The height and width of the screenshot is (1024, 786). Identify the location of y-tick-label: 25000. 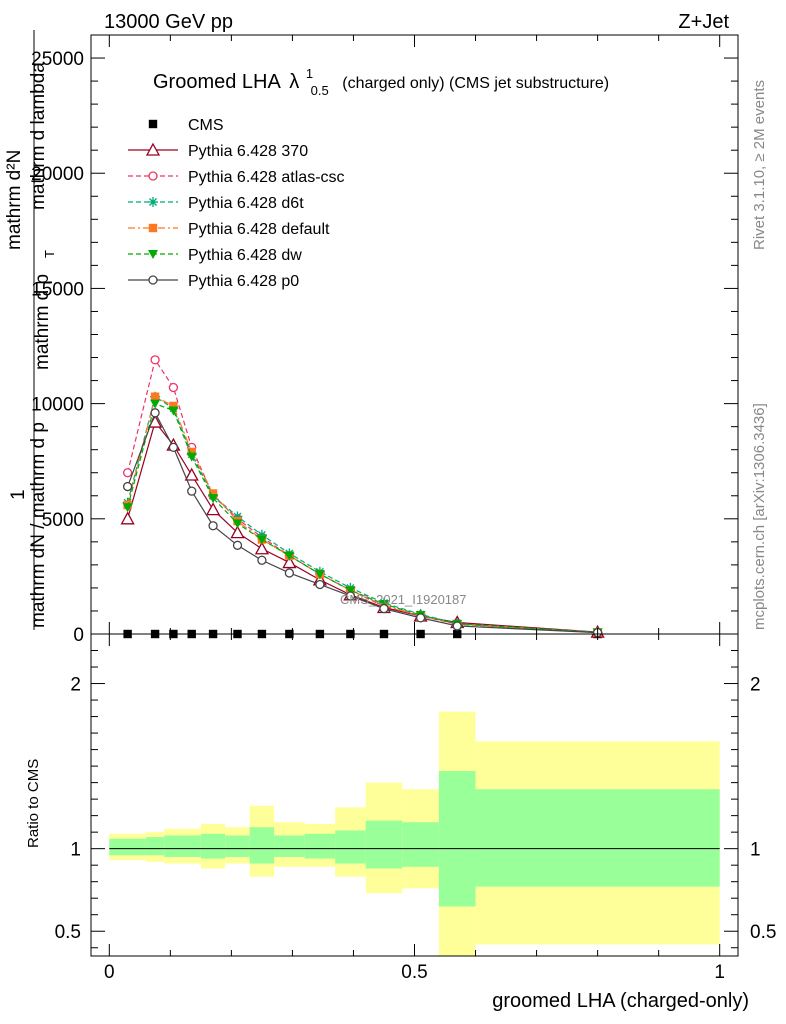
(57, 59).